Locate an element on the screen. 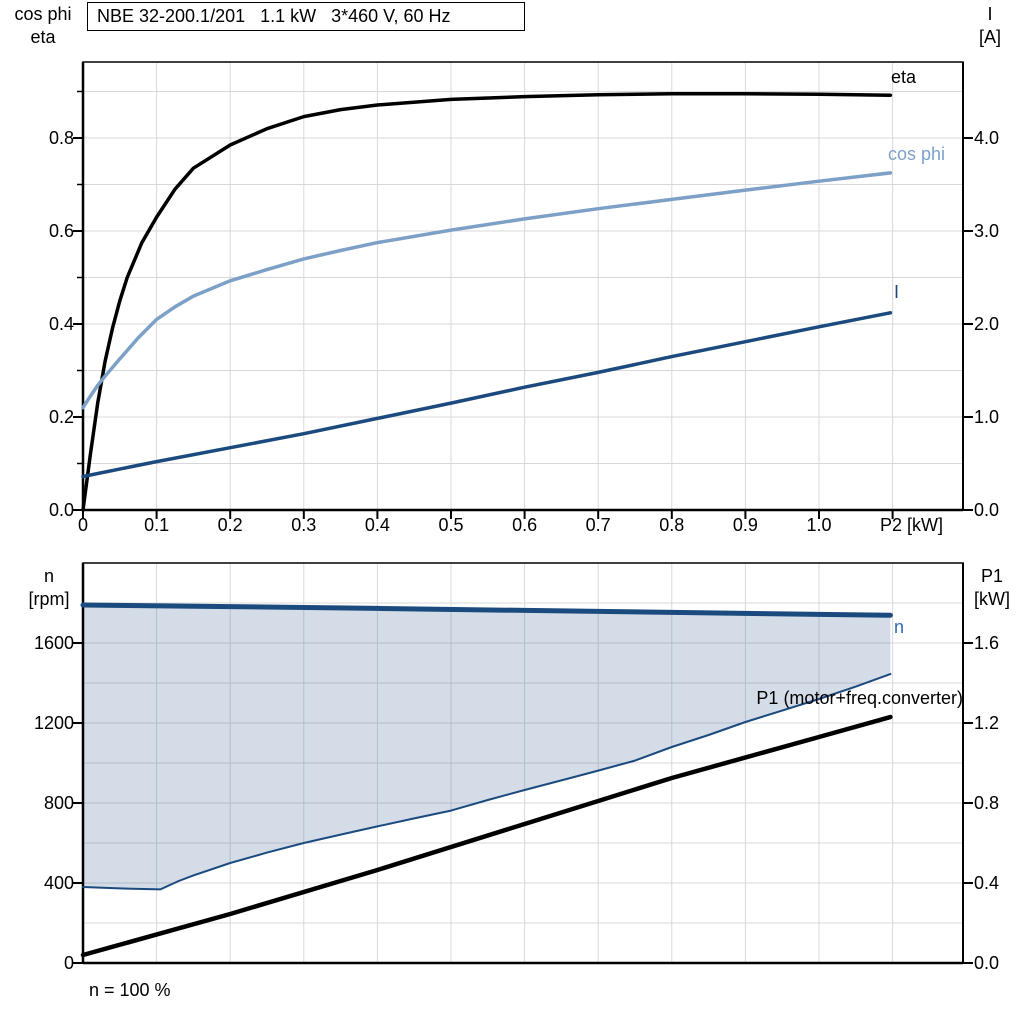 The width and height of the screenshot is (1024, 1024). bottom-left-axis-header: n [rpm] is located at coordinates (49, 588).